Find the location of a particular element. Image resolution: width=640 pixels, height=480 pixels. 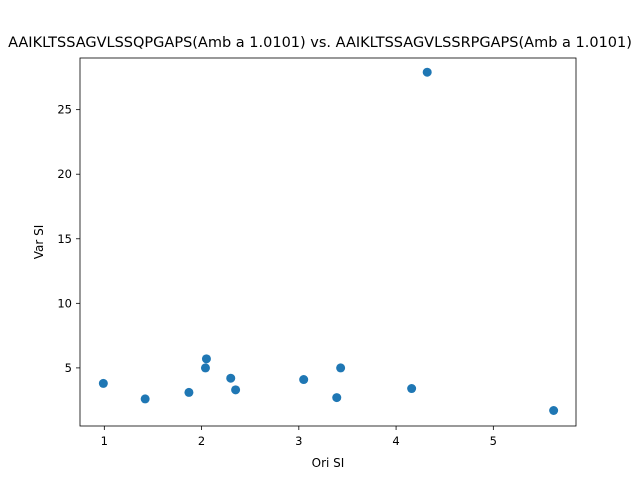

x-axis: 1 2 3 4 5 is located at coordinates (299, 437).